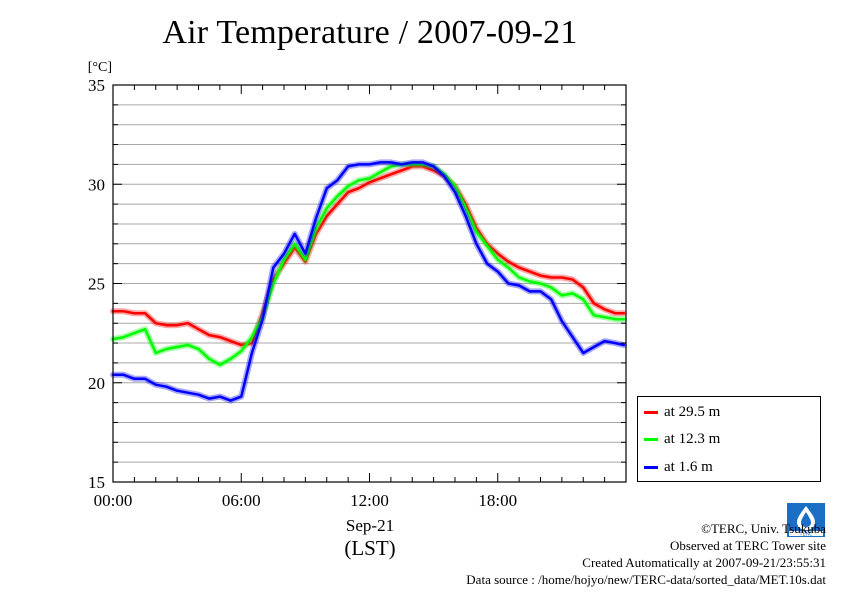 The width and height of the screenshot is (842, 595). I want to click on x-tick-label: 18:00, so click(497, 500).